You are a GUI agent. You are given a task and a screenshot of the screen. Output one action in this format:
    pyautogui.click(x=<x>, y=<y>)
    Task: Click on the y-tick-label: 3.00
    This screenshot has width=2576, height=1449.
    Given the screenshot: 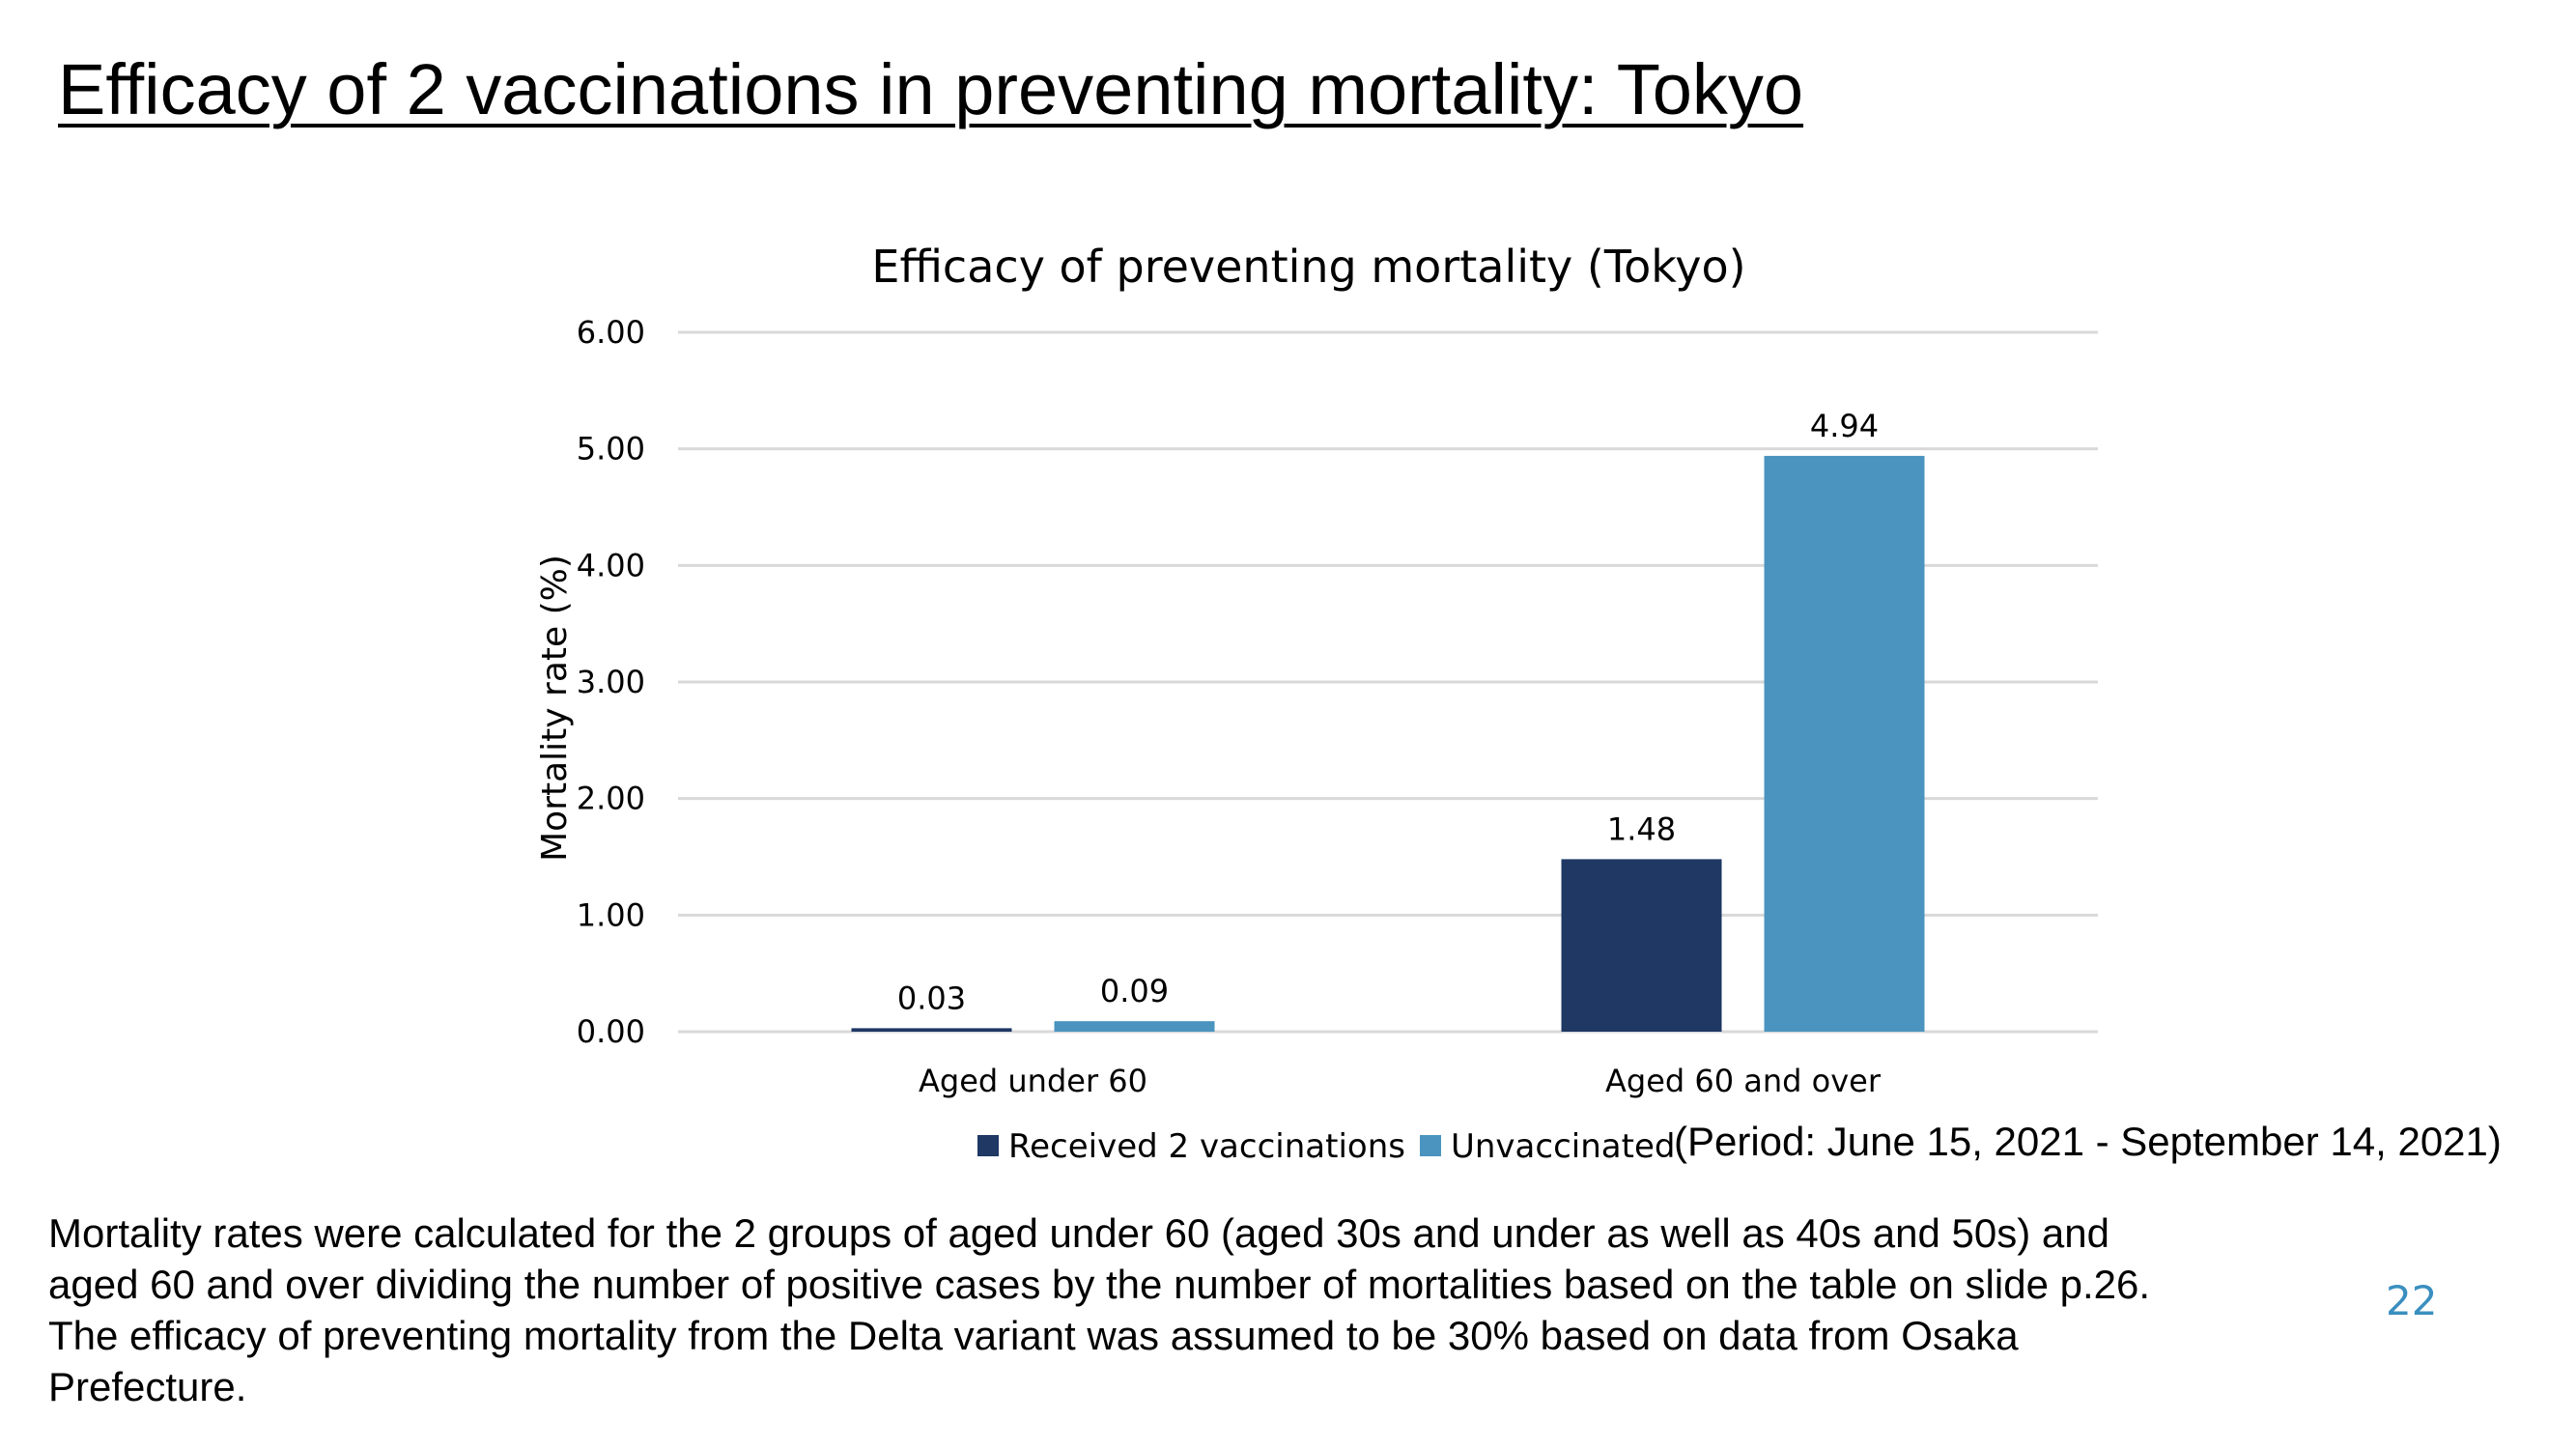 What is the action you would take?
    pyautogui.click(x=611, y=682)
    